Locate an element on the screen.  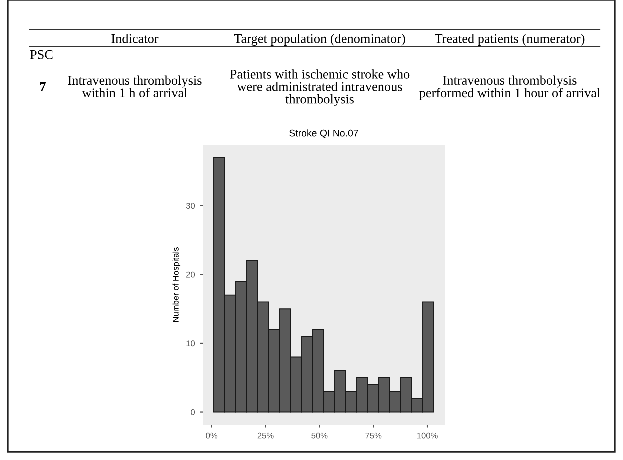
y-tick-label: 30 is located at coordinates (191, 206).